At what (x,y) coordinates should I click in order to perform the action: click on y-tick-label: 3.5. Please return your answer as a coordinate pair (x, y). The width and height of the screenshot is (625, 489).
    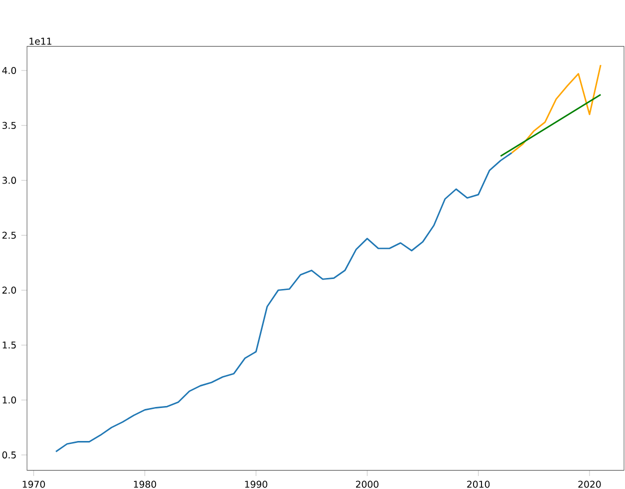
    Looking at the image, I should click on (9, 125).